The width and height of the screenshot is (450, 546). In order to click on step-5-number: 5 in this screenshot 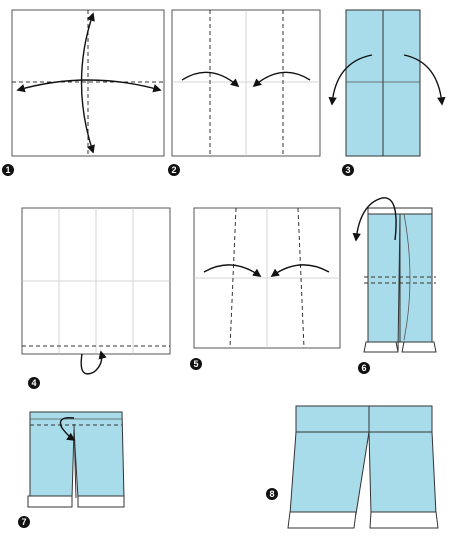, I will do `click(195, 364)`.